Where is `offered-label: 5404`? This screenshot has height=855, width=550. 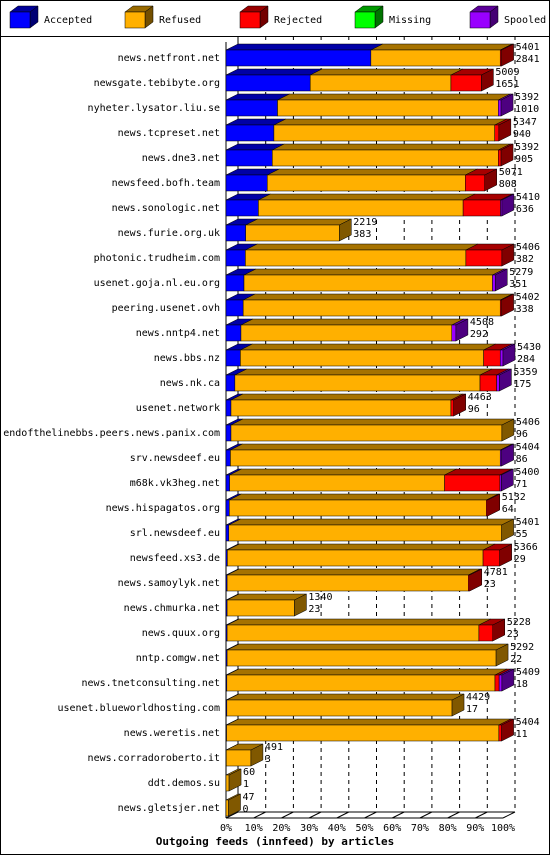
offered-label: 5404 is located at coordinates (528, 722).